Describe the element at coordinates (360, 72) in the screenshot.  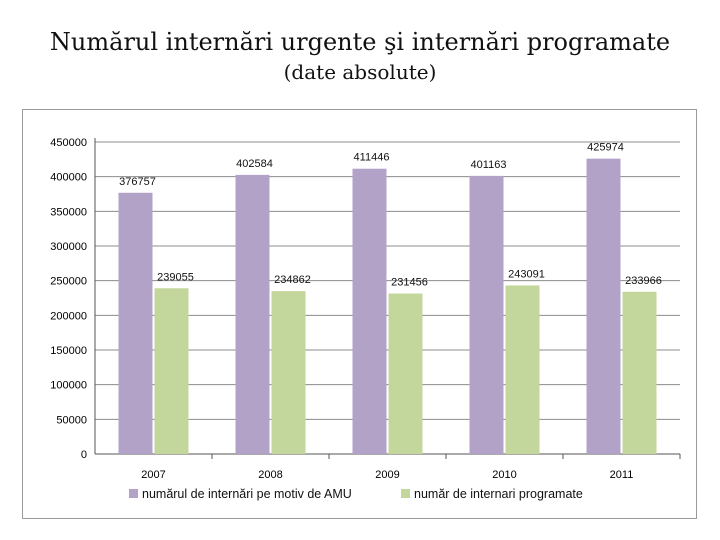
I see `chart-subtitle: (date absolute)` at that location.